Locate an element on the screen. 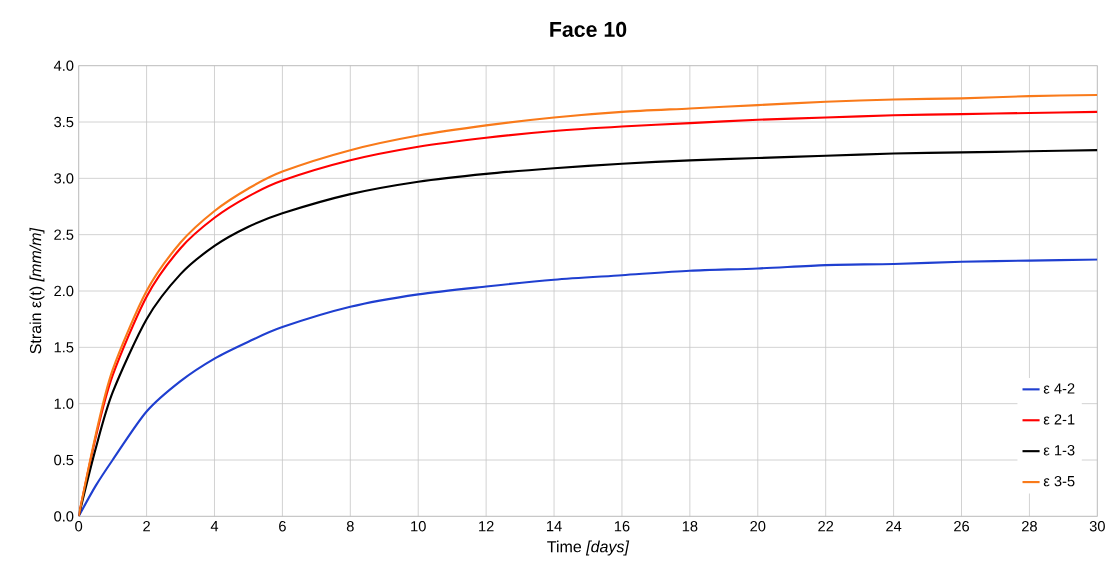 This screenshot has height=587, width=1117. y-tick-label: 2.0 is located at coordinates (64, 291).